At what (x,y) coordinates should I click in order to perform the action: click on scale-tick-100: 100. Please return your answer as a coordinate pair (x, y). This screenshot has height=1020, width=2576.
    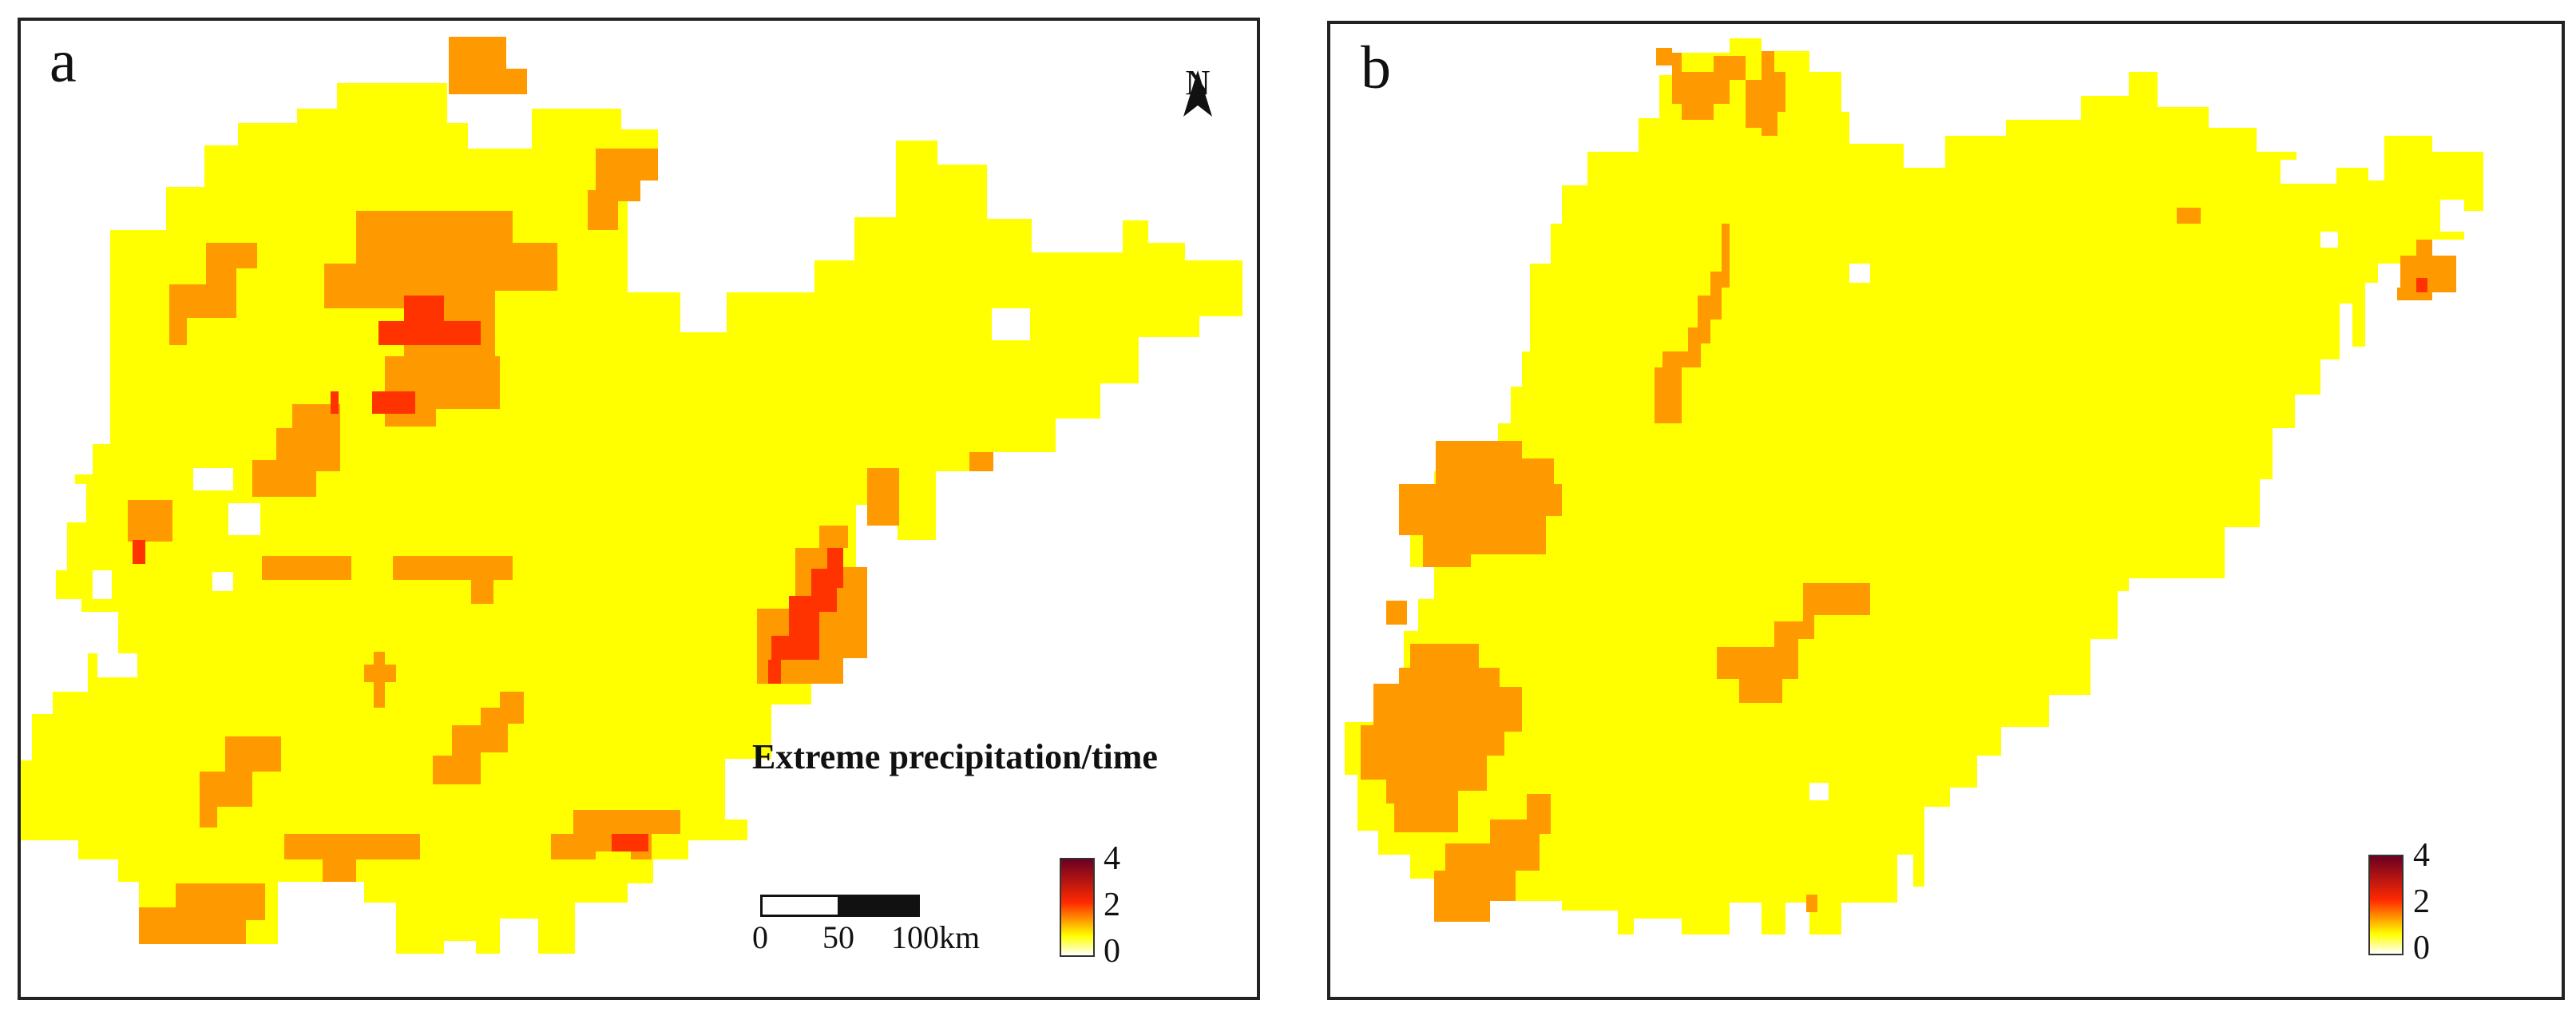
    Looking at the image, I should click on (915, 937).